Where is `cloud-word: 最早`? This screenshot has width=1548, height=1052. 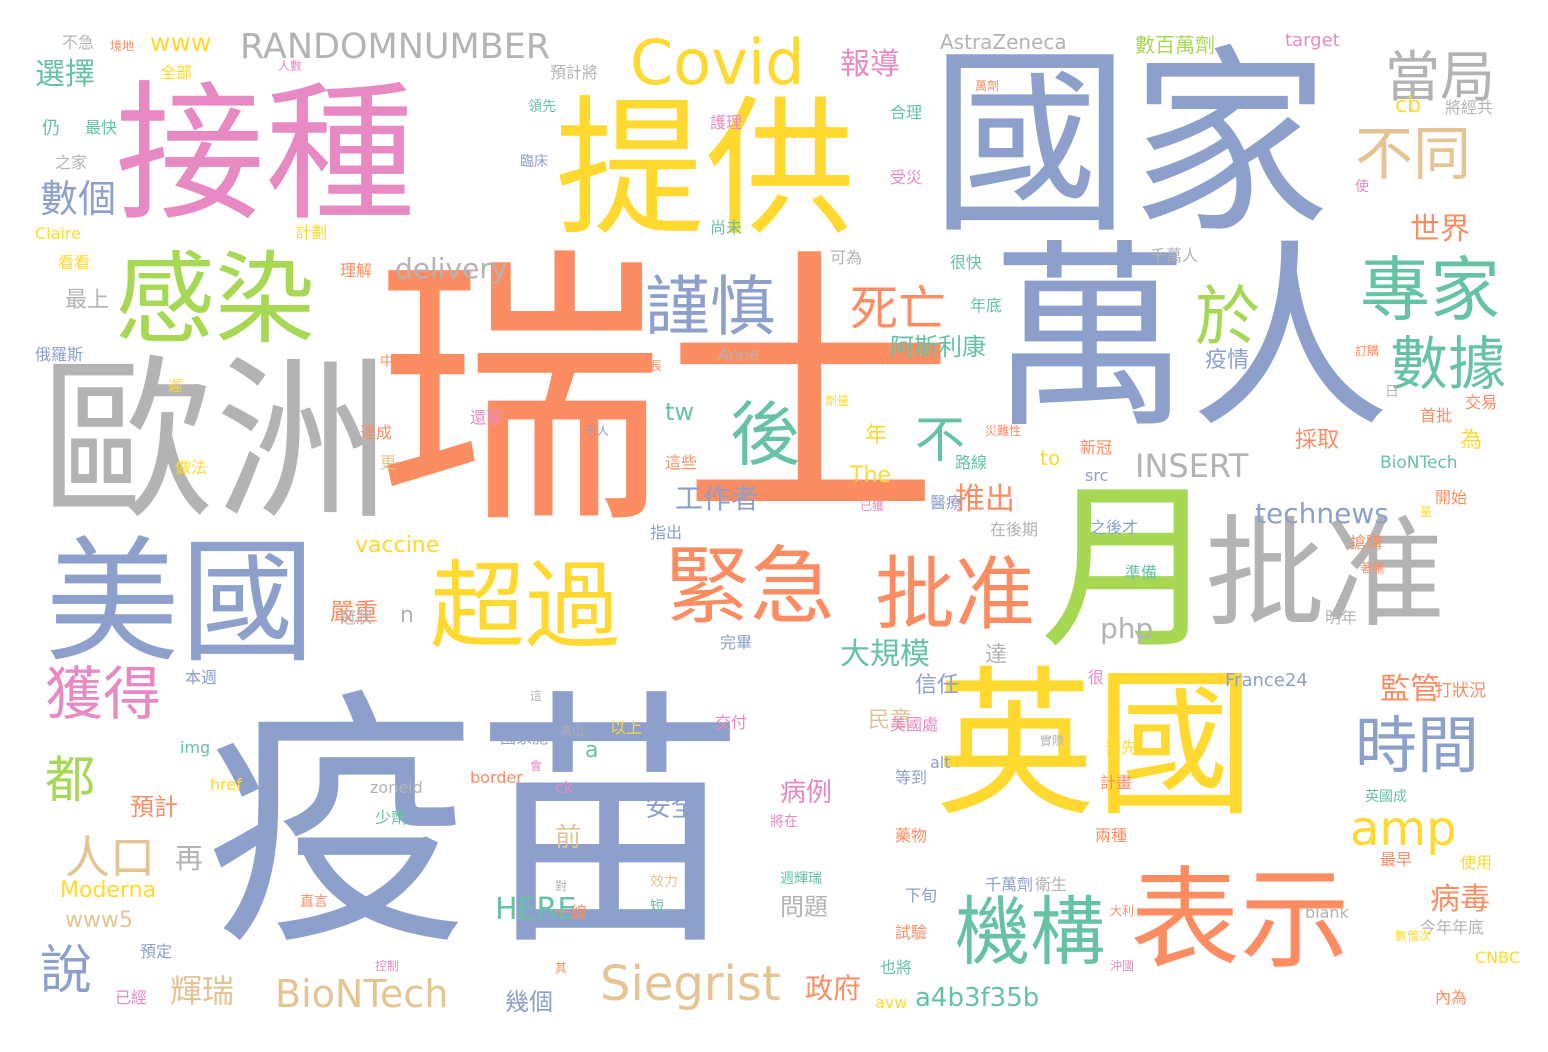
cloud-word: 最早 is located at coordinates (1396, 859).